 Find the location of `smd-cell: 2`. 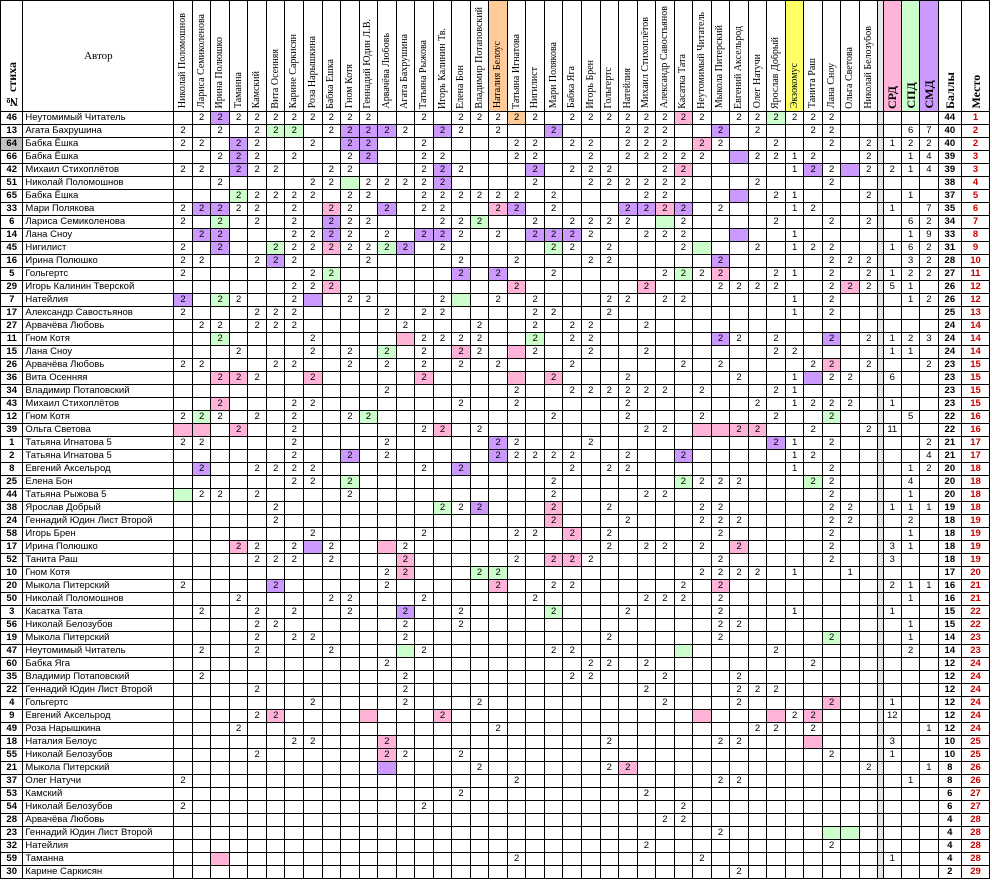

smd-cell: 2 is located at coordinates (929, 248).